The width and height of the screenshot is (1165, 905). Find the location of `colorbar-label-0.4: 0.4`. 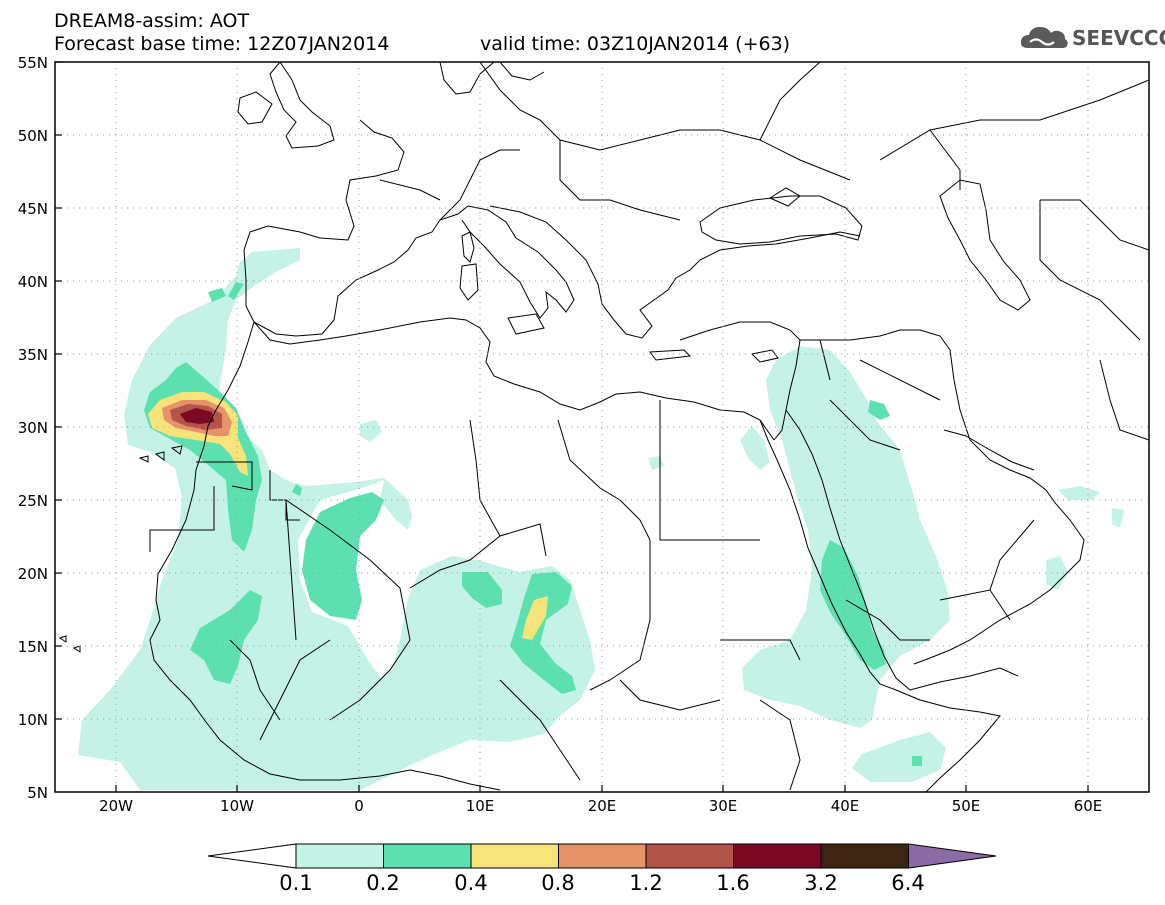

colorbar-label-0.4: 0.4 is located at coordinates (471, 883).